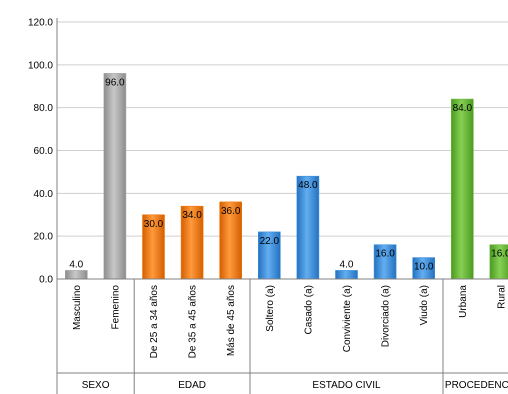 This screenshot has height=394, width=508. Describe the element at coordinates (44, 108) in the screenshot. I see `y-tick-label: 80.0` at that location.